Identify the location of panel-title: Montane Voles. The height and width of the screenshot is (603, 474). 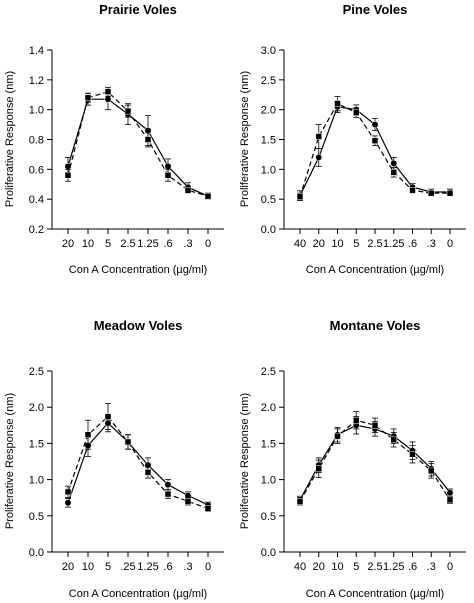
(375, 325).